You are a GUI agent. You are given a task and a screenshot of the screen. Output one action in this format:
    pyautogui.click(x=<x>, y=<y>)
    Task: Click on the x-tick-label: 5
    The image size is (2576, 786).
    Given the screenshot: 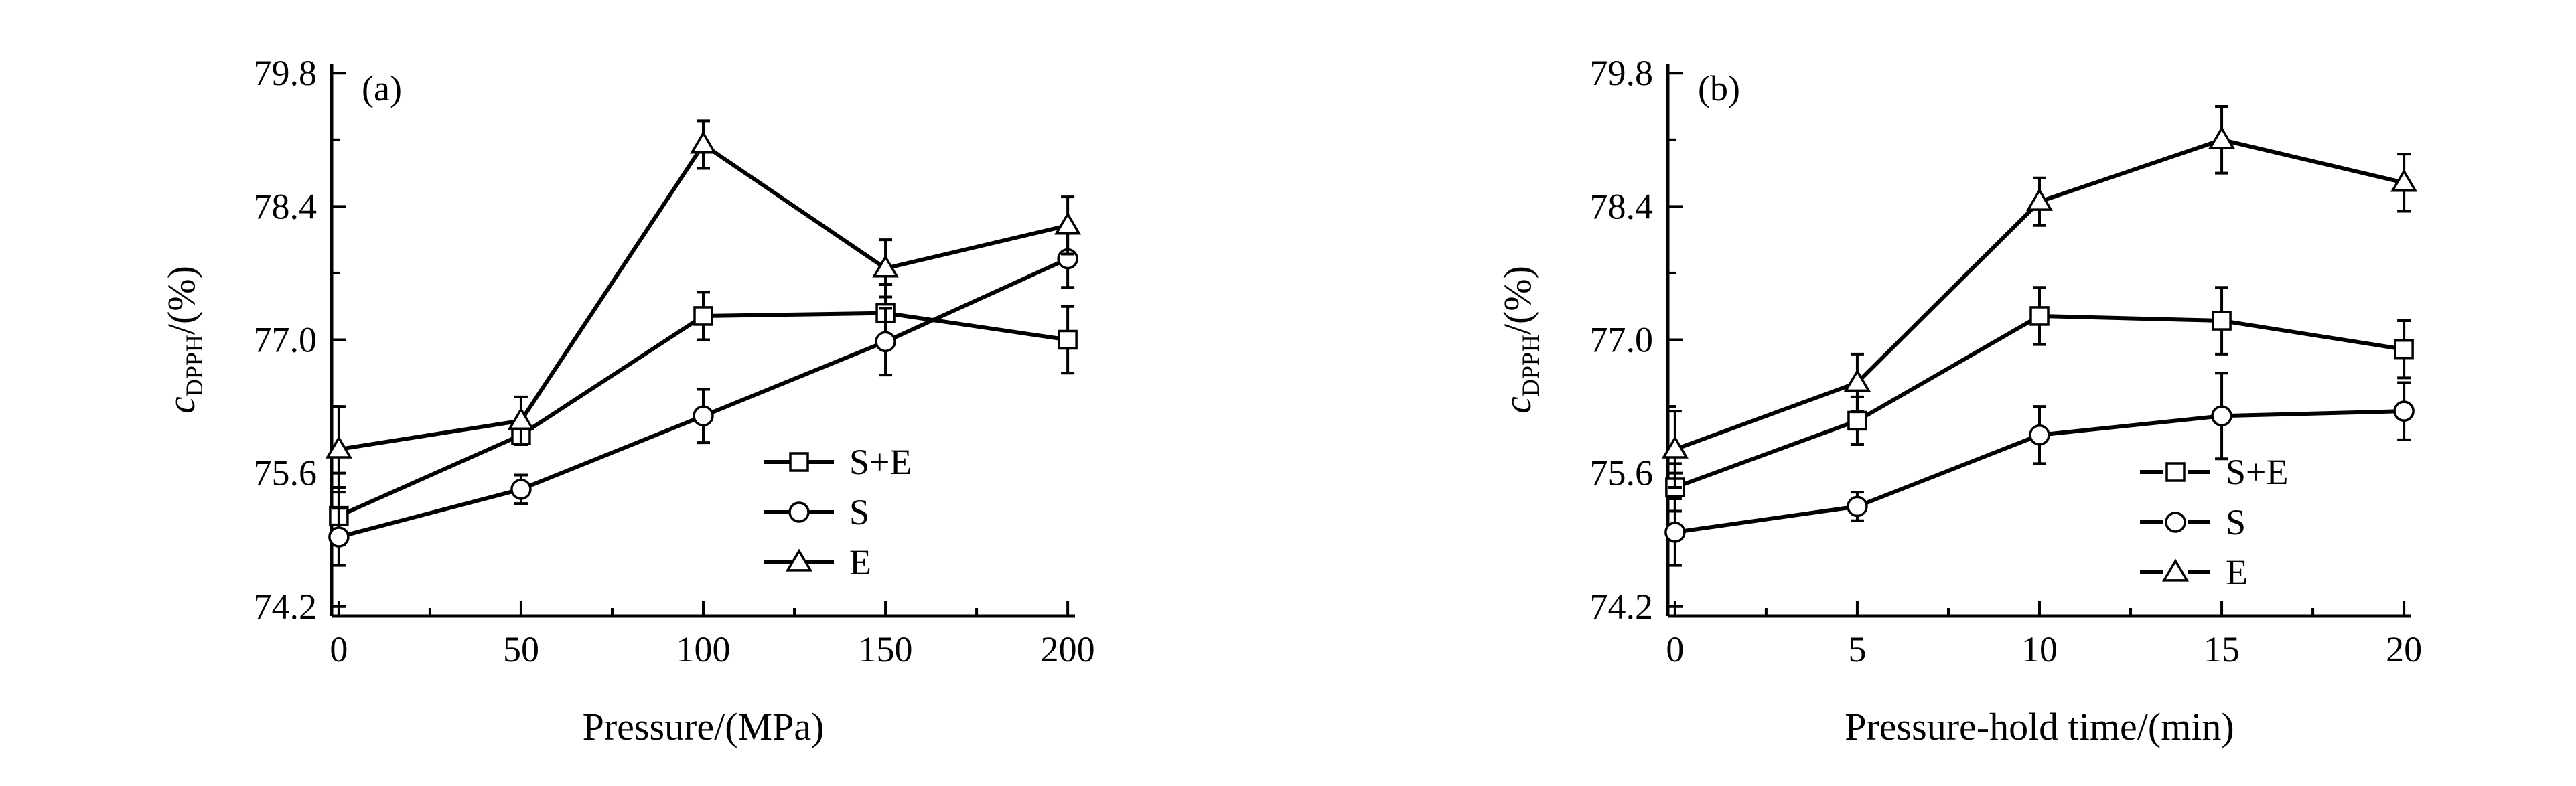 What is the action you would take?
    pyautogui.click(x=1857, y=649)
    